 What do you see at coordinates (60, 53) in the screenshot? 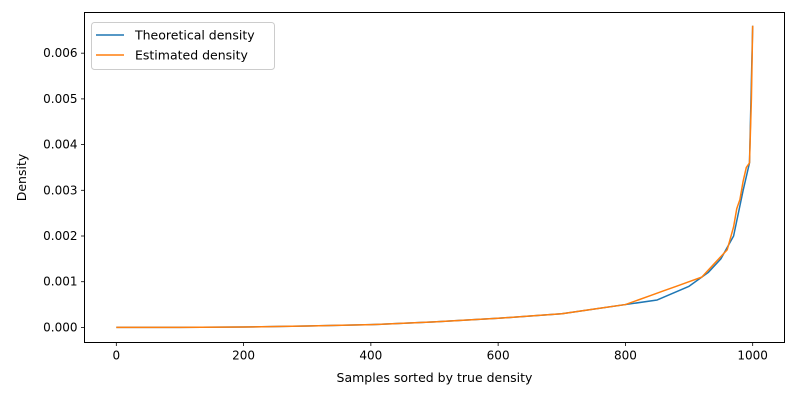
I see `y-tick-label: 0.006` at bounding box center [60, 53].